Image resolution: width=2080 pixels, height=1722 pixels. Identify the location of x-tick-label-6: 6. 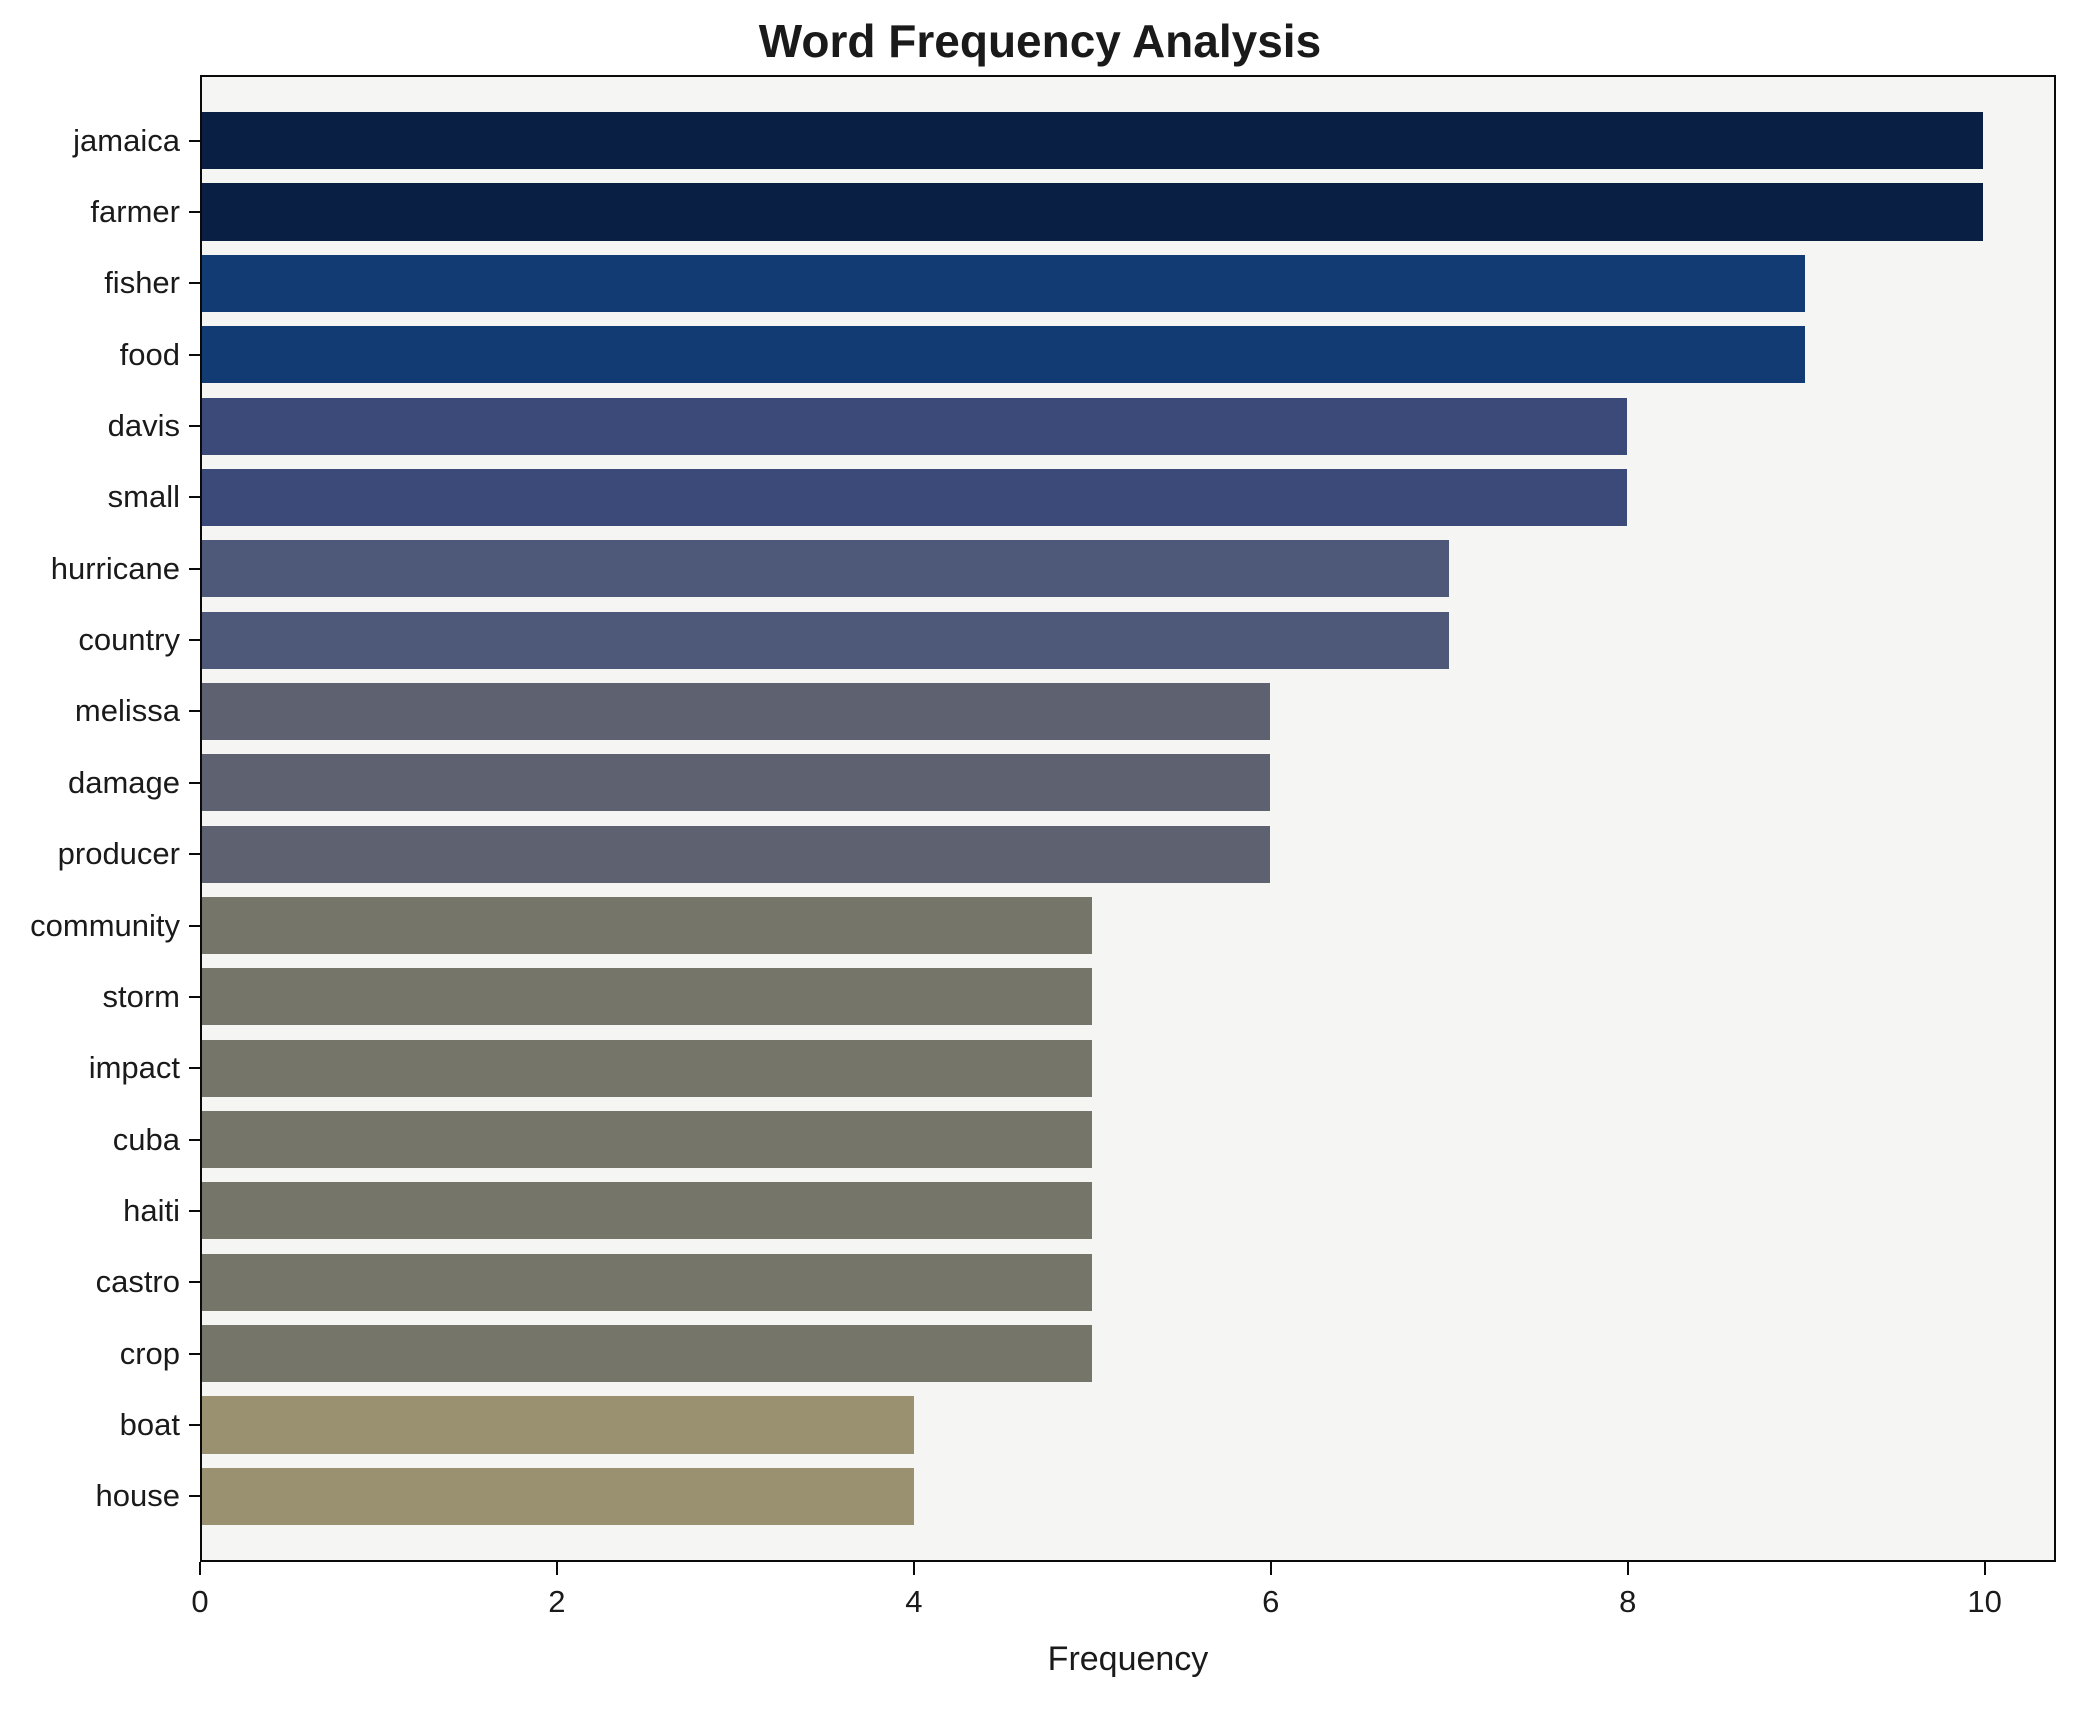
(1271, 1601).